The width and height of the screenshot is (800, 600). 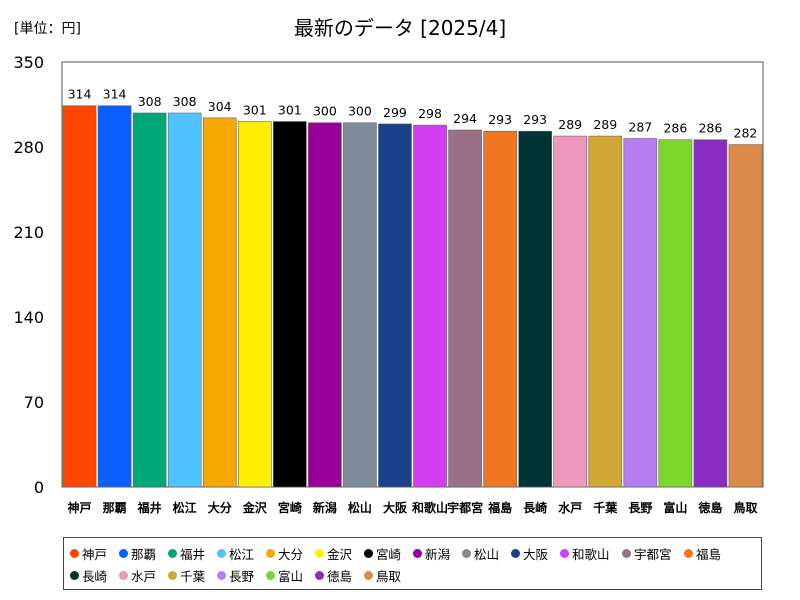 I want to click on legend-item: 長野, so click(x=241, y=575).